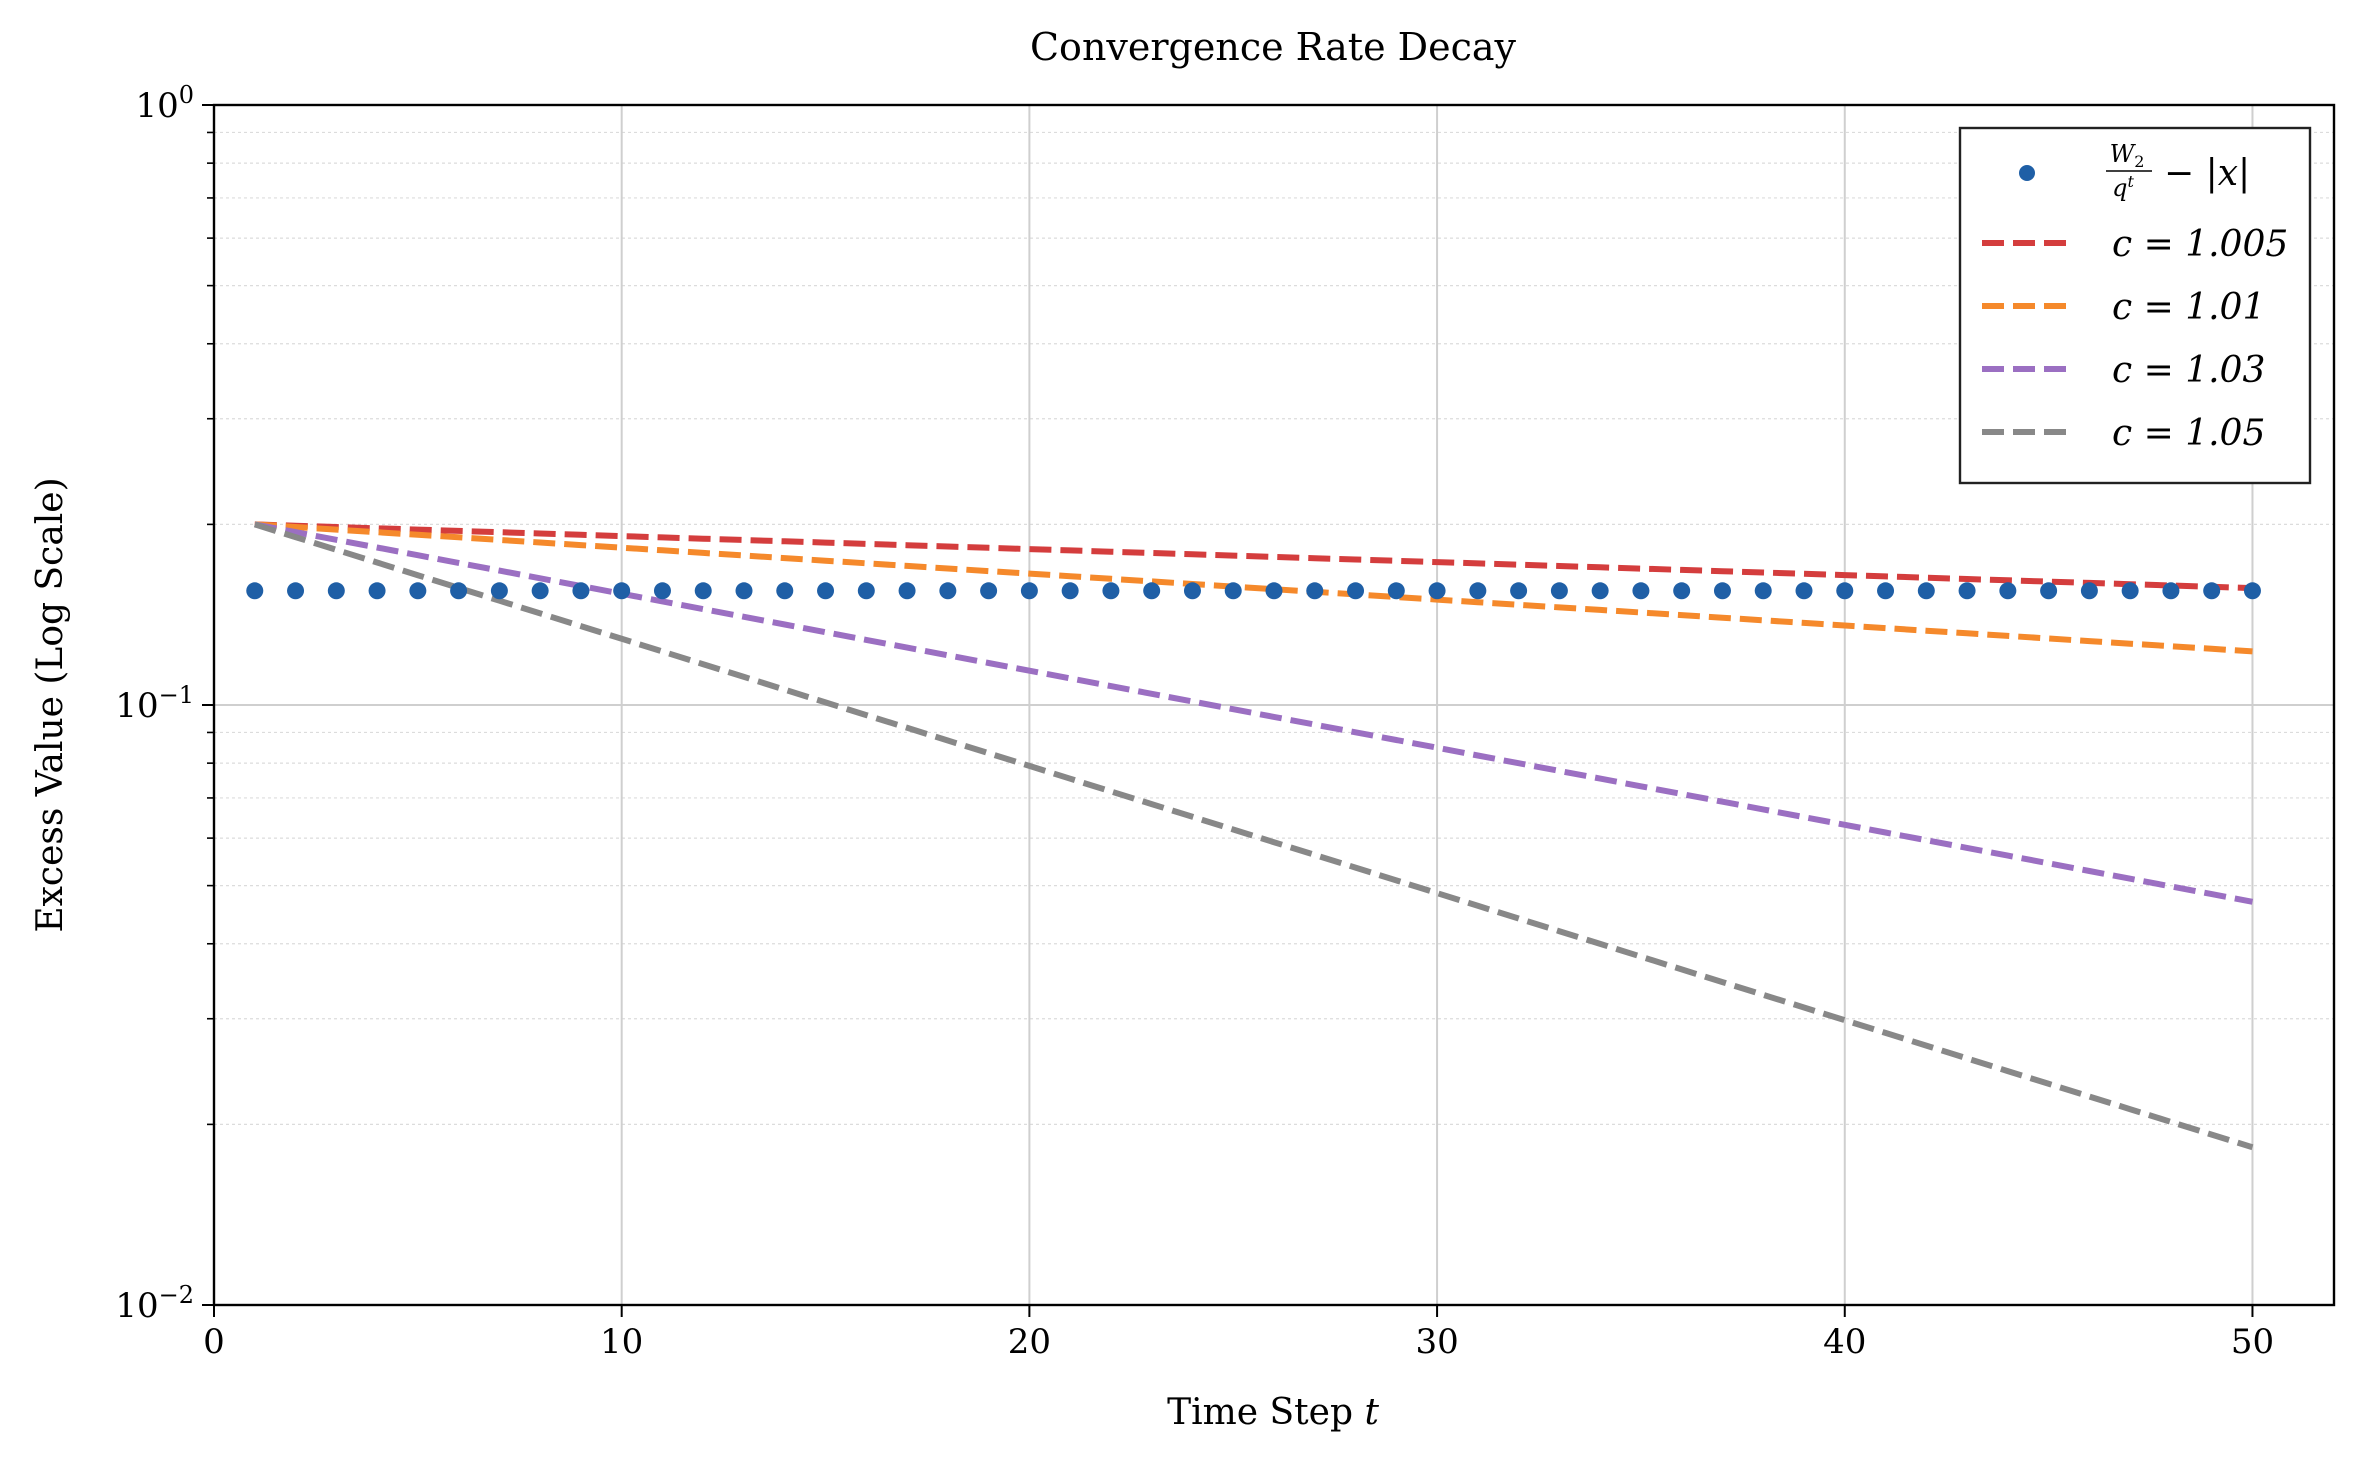  What do you see at coordinates (1436, 1342) in the screenshot?
I see `x-tick-label: 30` at bounding box center [1436, 1342].